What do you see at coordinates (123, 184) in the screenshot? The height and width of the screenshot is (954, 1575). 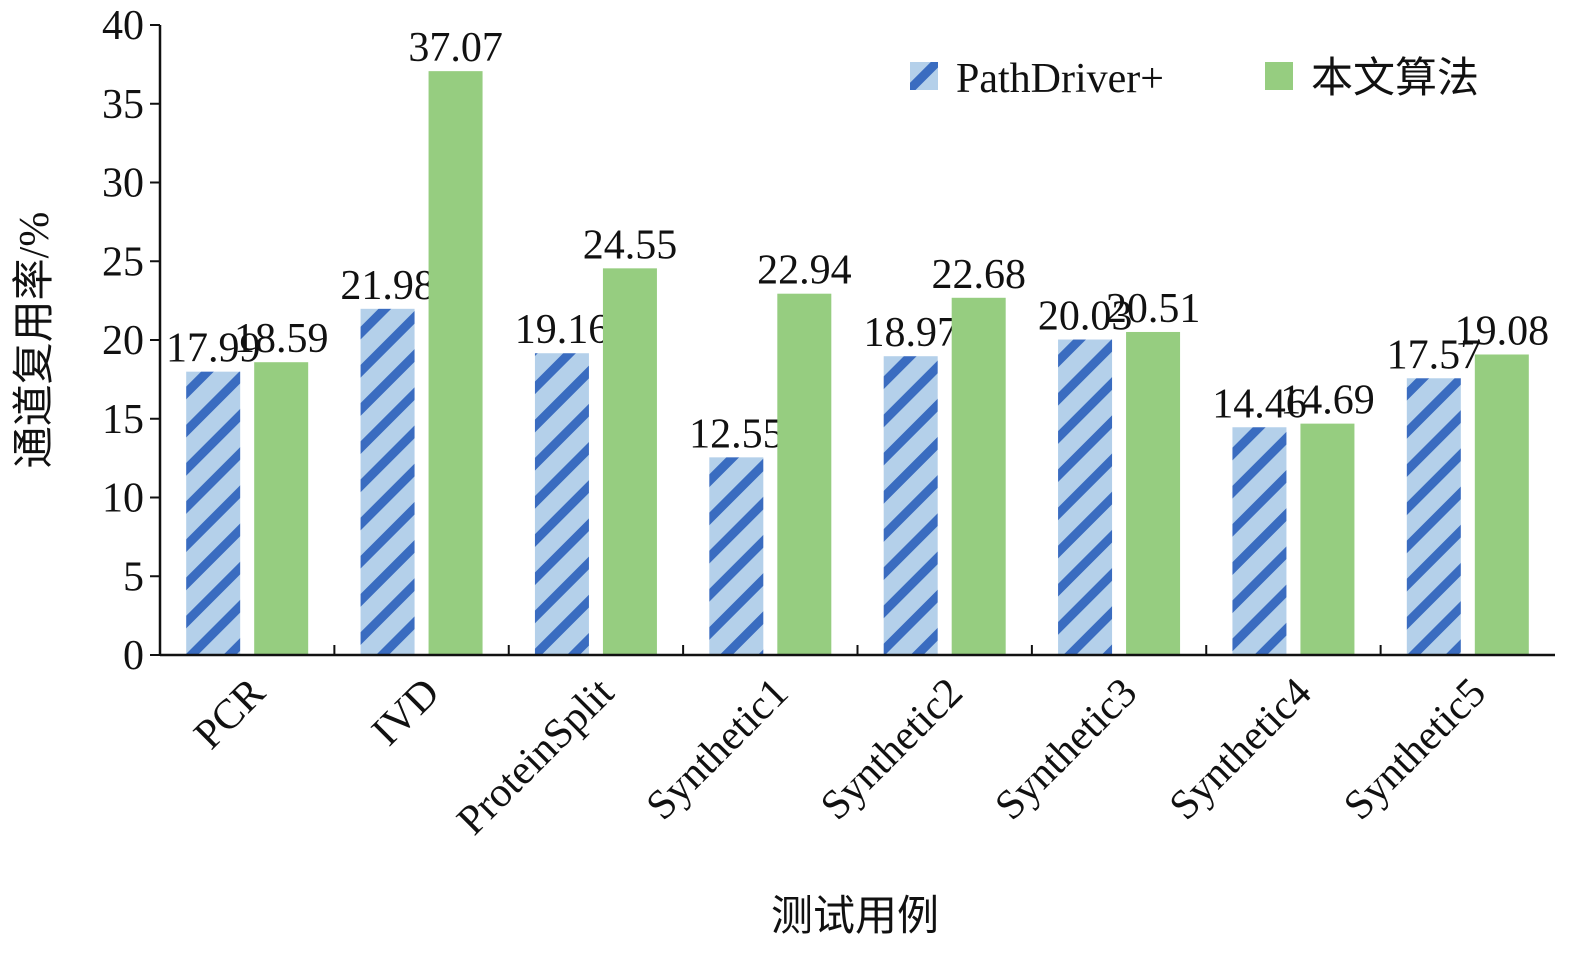 I see `y-tick-label: 30` at bounding box center [123, 184].